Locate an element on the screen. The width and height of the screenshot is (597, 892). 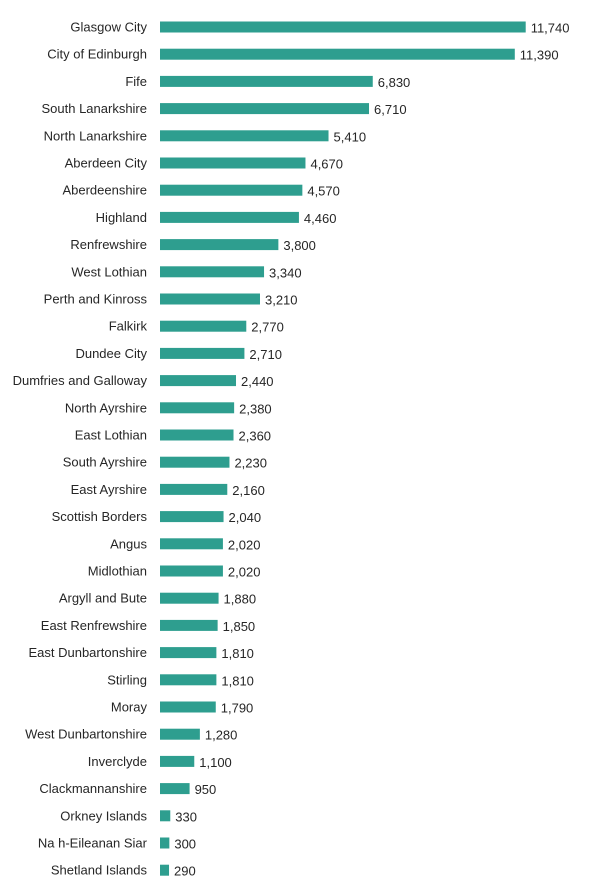
category-label: Dumfries and Galloway is located at coordinates (80, 380).